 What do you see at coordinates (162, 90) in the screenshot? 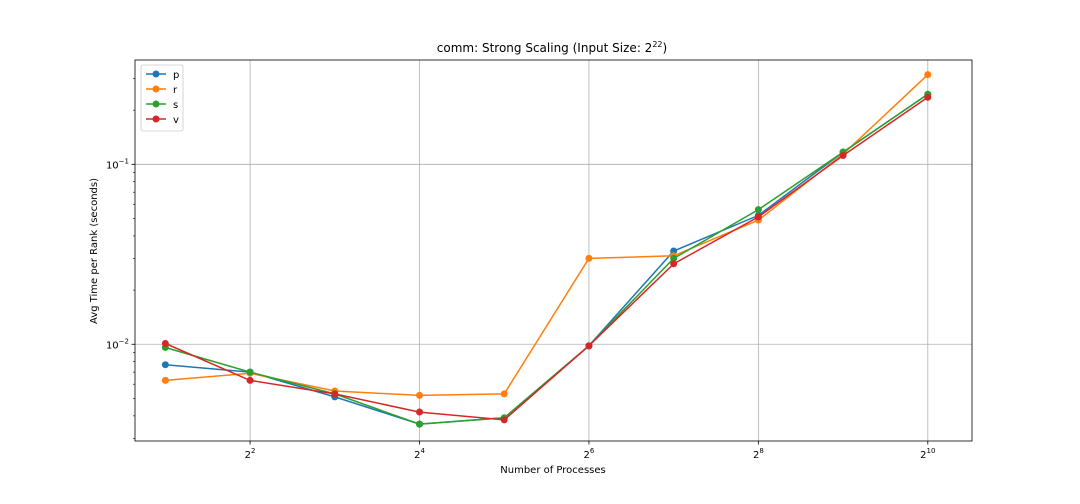
I see `legend-item-r: r` at bounding box center [162, 90].